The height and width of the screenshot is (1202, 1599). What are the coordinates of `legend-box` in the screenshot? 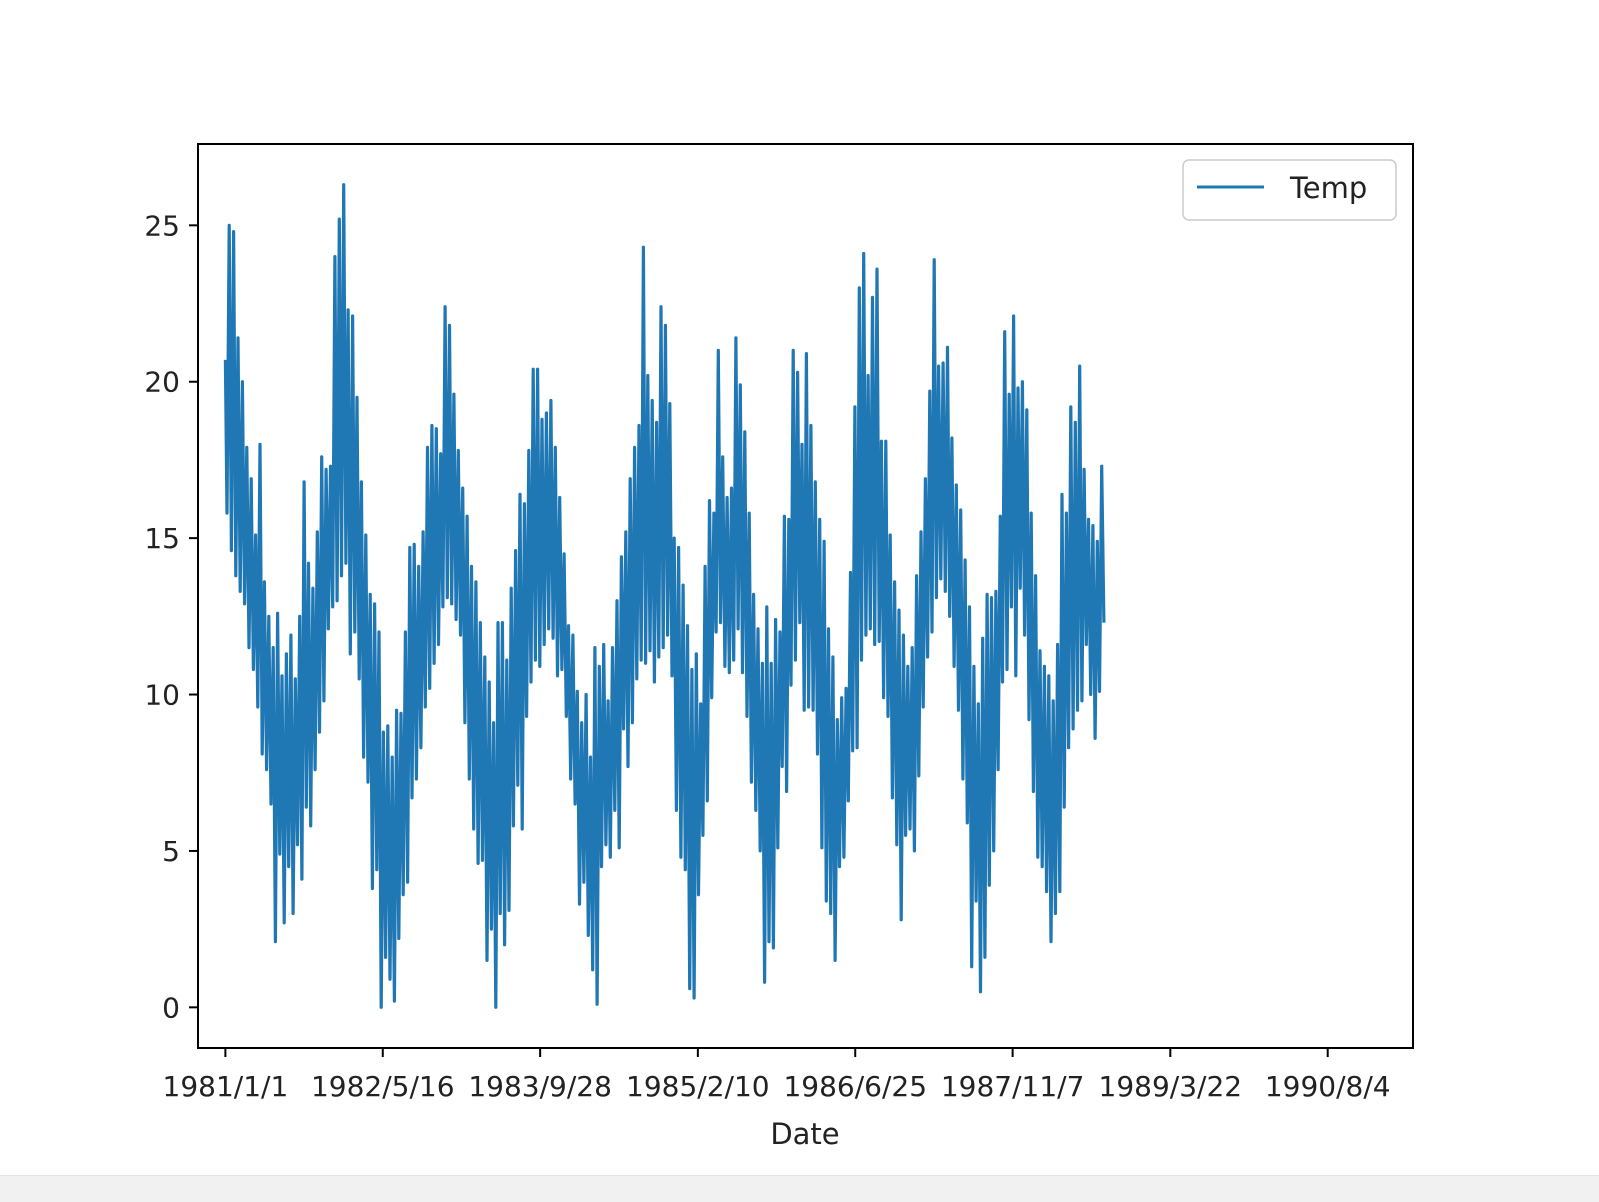 It's located at (1289, 190).